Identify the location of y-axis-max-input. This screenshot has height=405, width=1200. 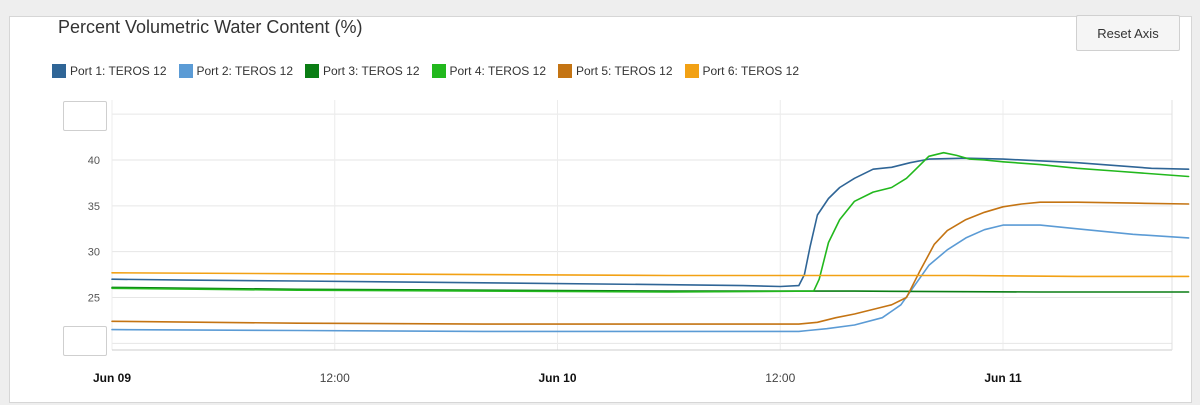
(85, 116).